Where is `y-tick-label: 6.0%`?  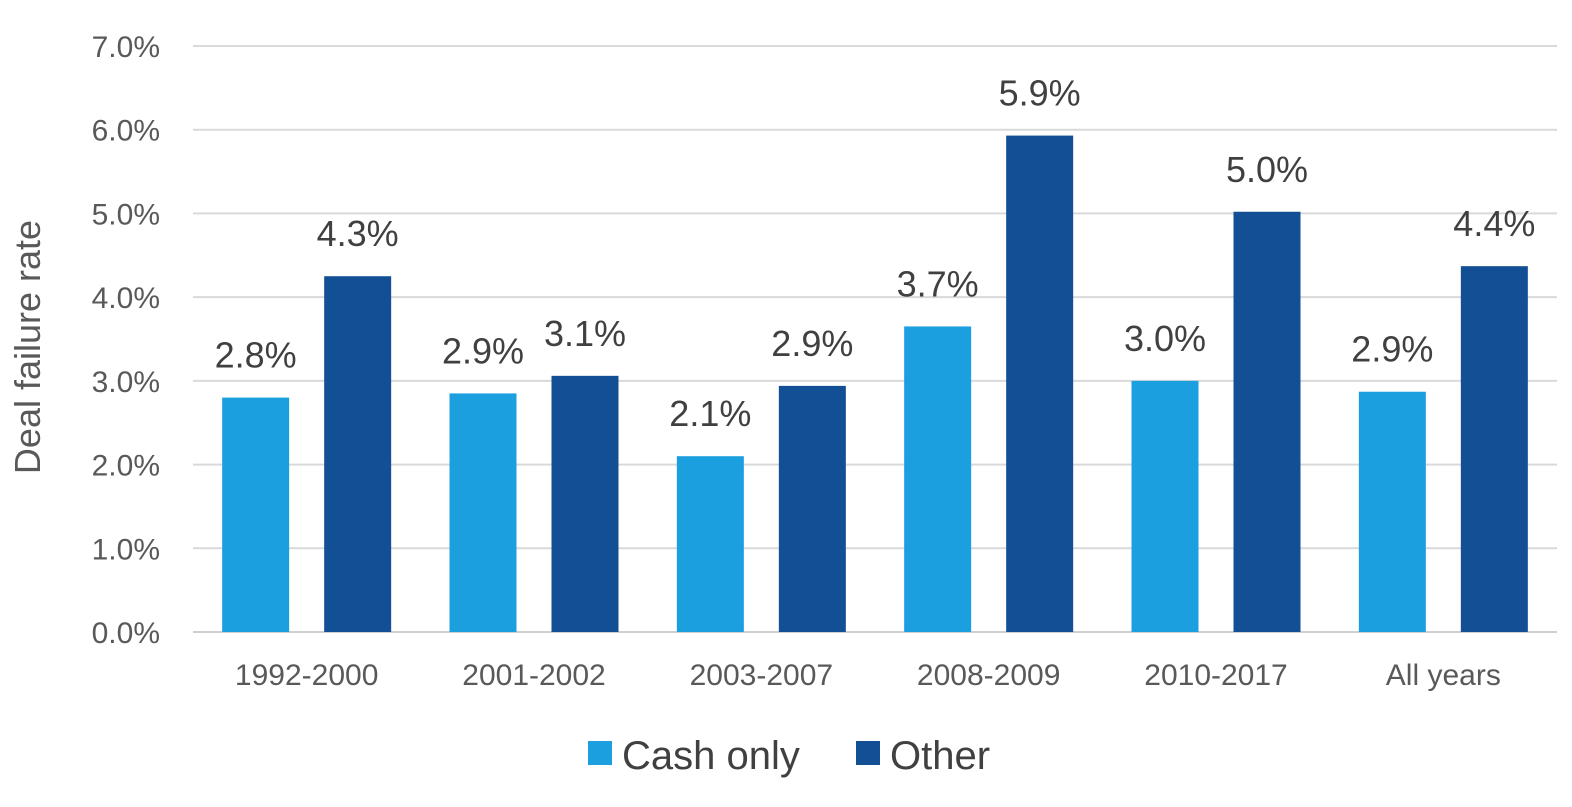
y-tick-label: 6.0% is located at coordinates (126, 131).